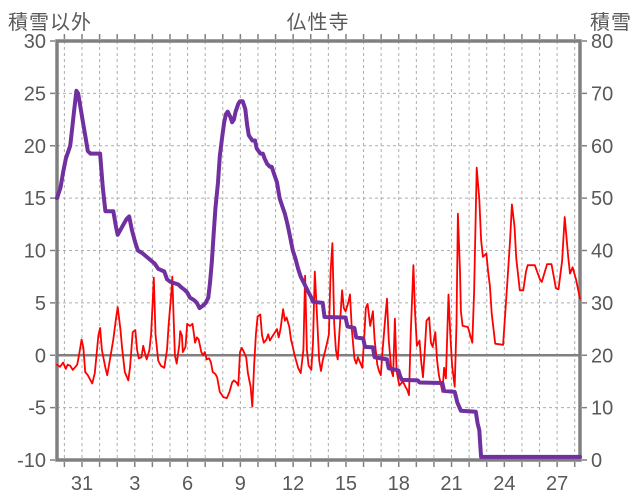 Image resolution: width=636 pixels, height=501 pixels. What do you see at coordinates (399, 484) in the screenshot?
I see `x-axis-tick-label: 18` at bounding box center [399, 484].